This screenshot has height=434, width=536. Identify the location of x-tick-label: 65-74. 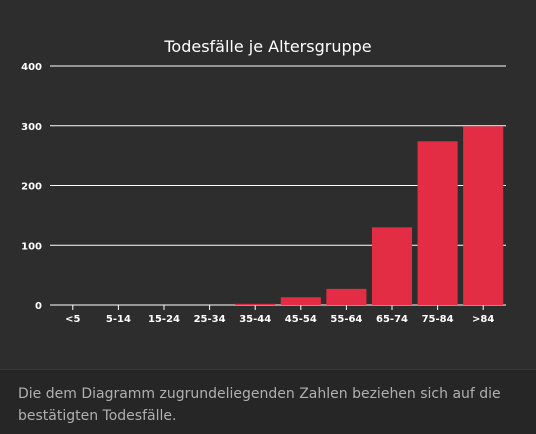
(392, 319).